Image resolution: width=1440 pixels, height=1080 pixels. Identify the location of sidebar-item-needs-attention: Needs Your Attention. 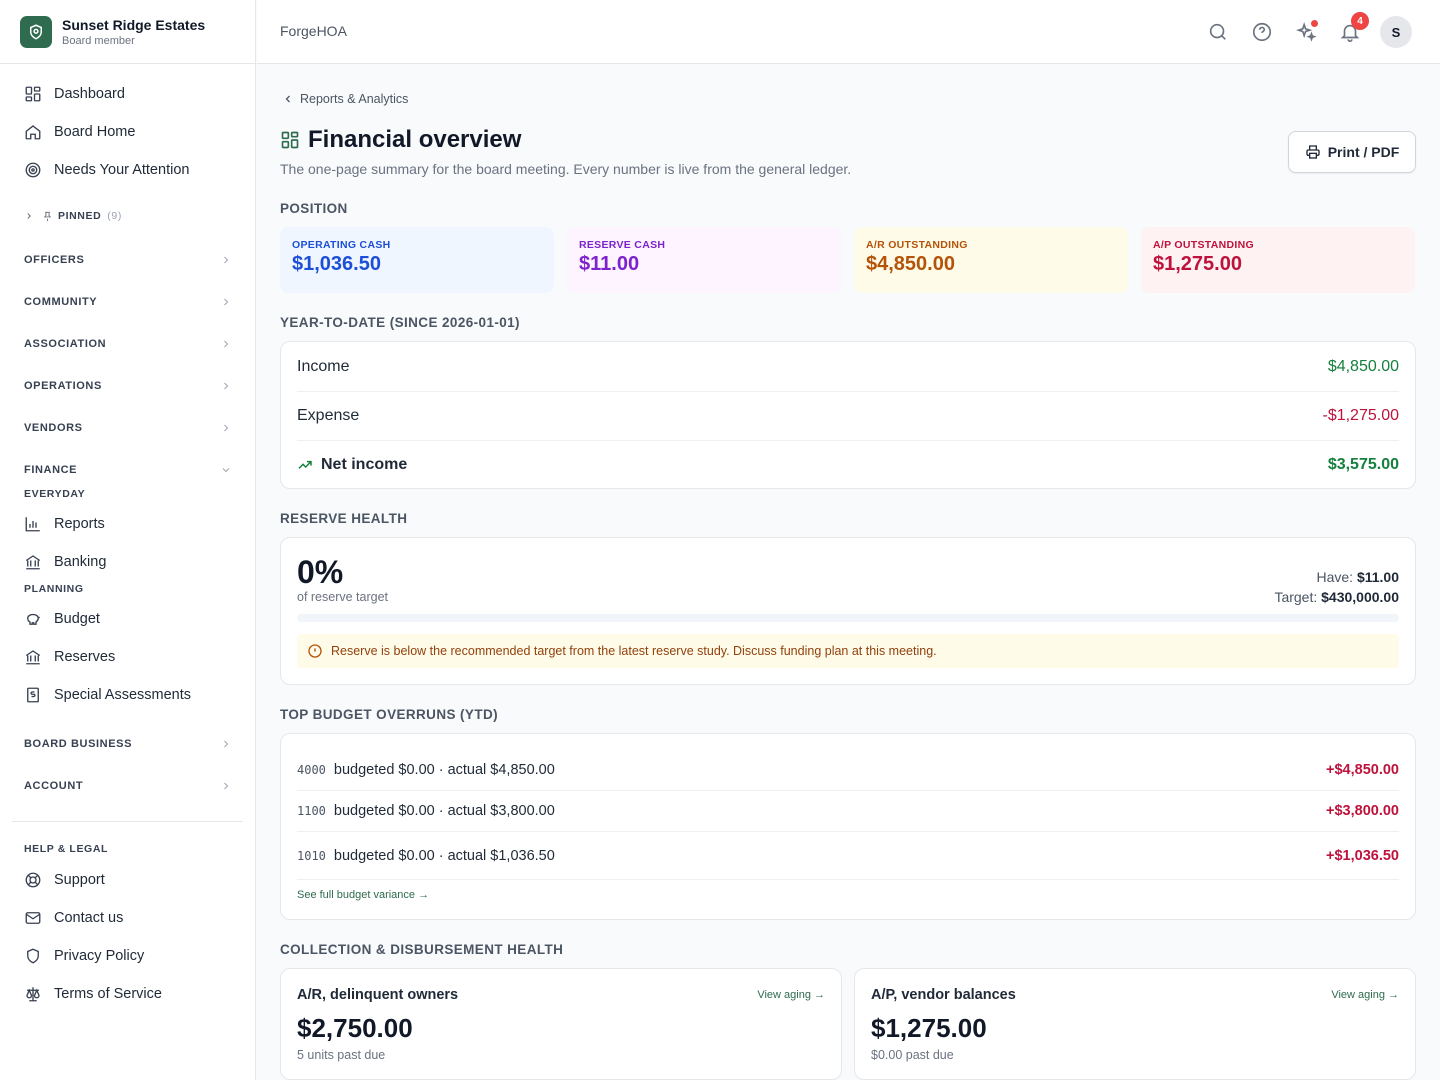
(127, 170).